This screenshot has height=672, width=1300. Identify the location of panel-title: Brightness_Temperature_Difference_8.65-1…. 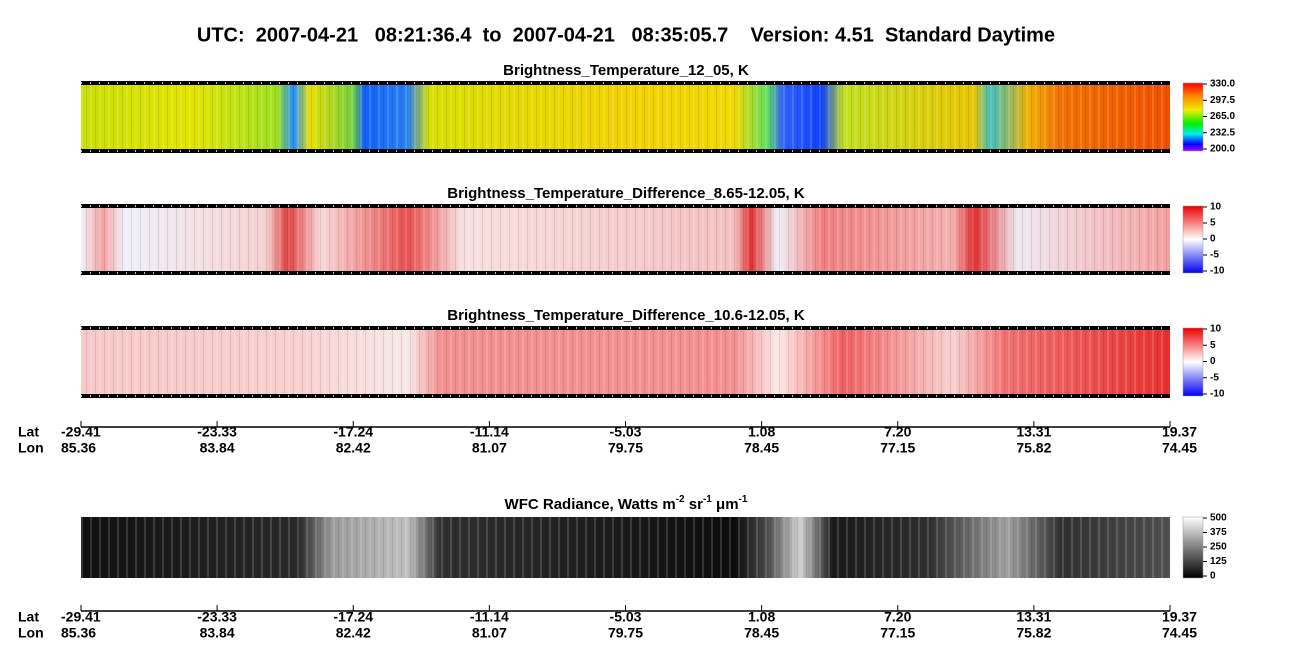
(626, 193).